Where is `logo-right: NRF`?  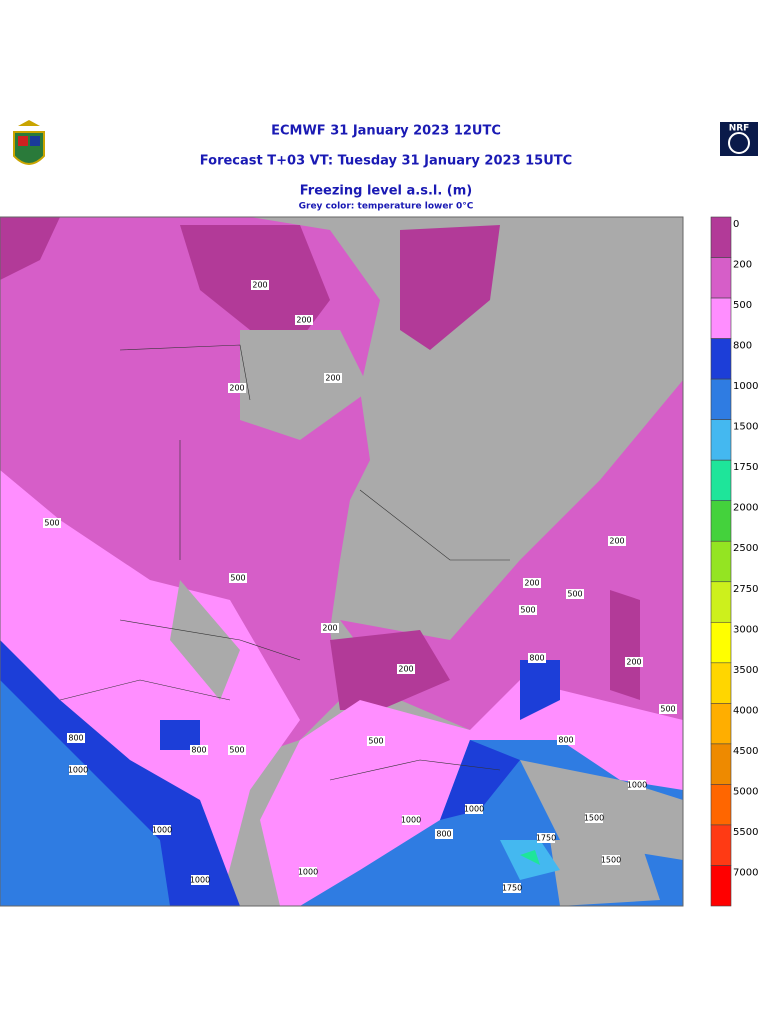
logo-right: NRF is located at coordinates (739, 139).